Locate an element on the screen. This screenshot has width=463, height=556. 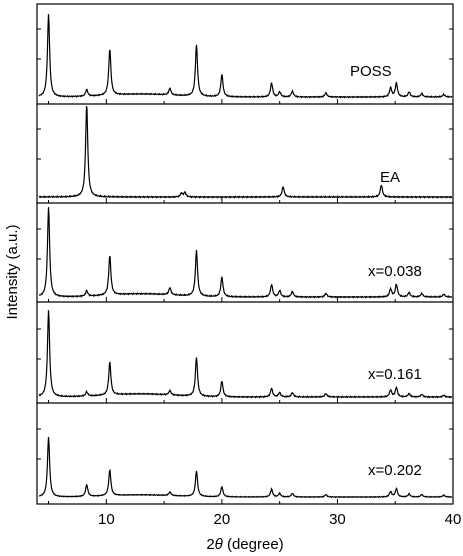
x-axis-label: 2θ (degree) is located at coordinates (244, 544).